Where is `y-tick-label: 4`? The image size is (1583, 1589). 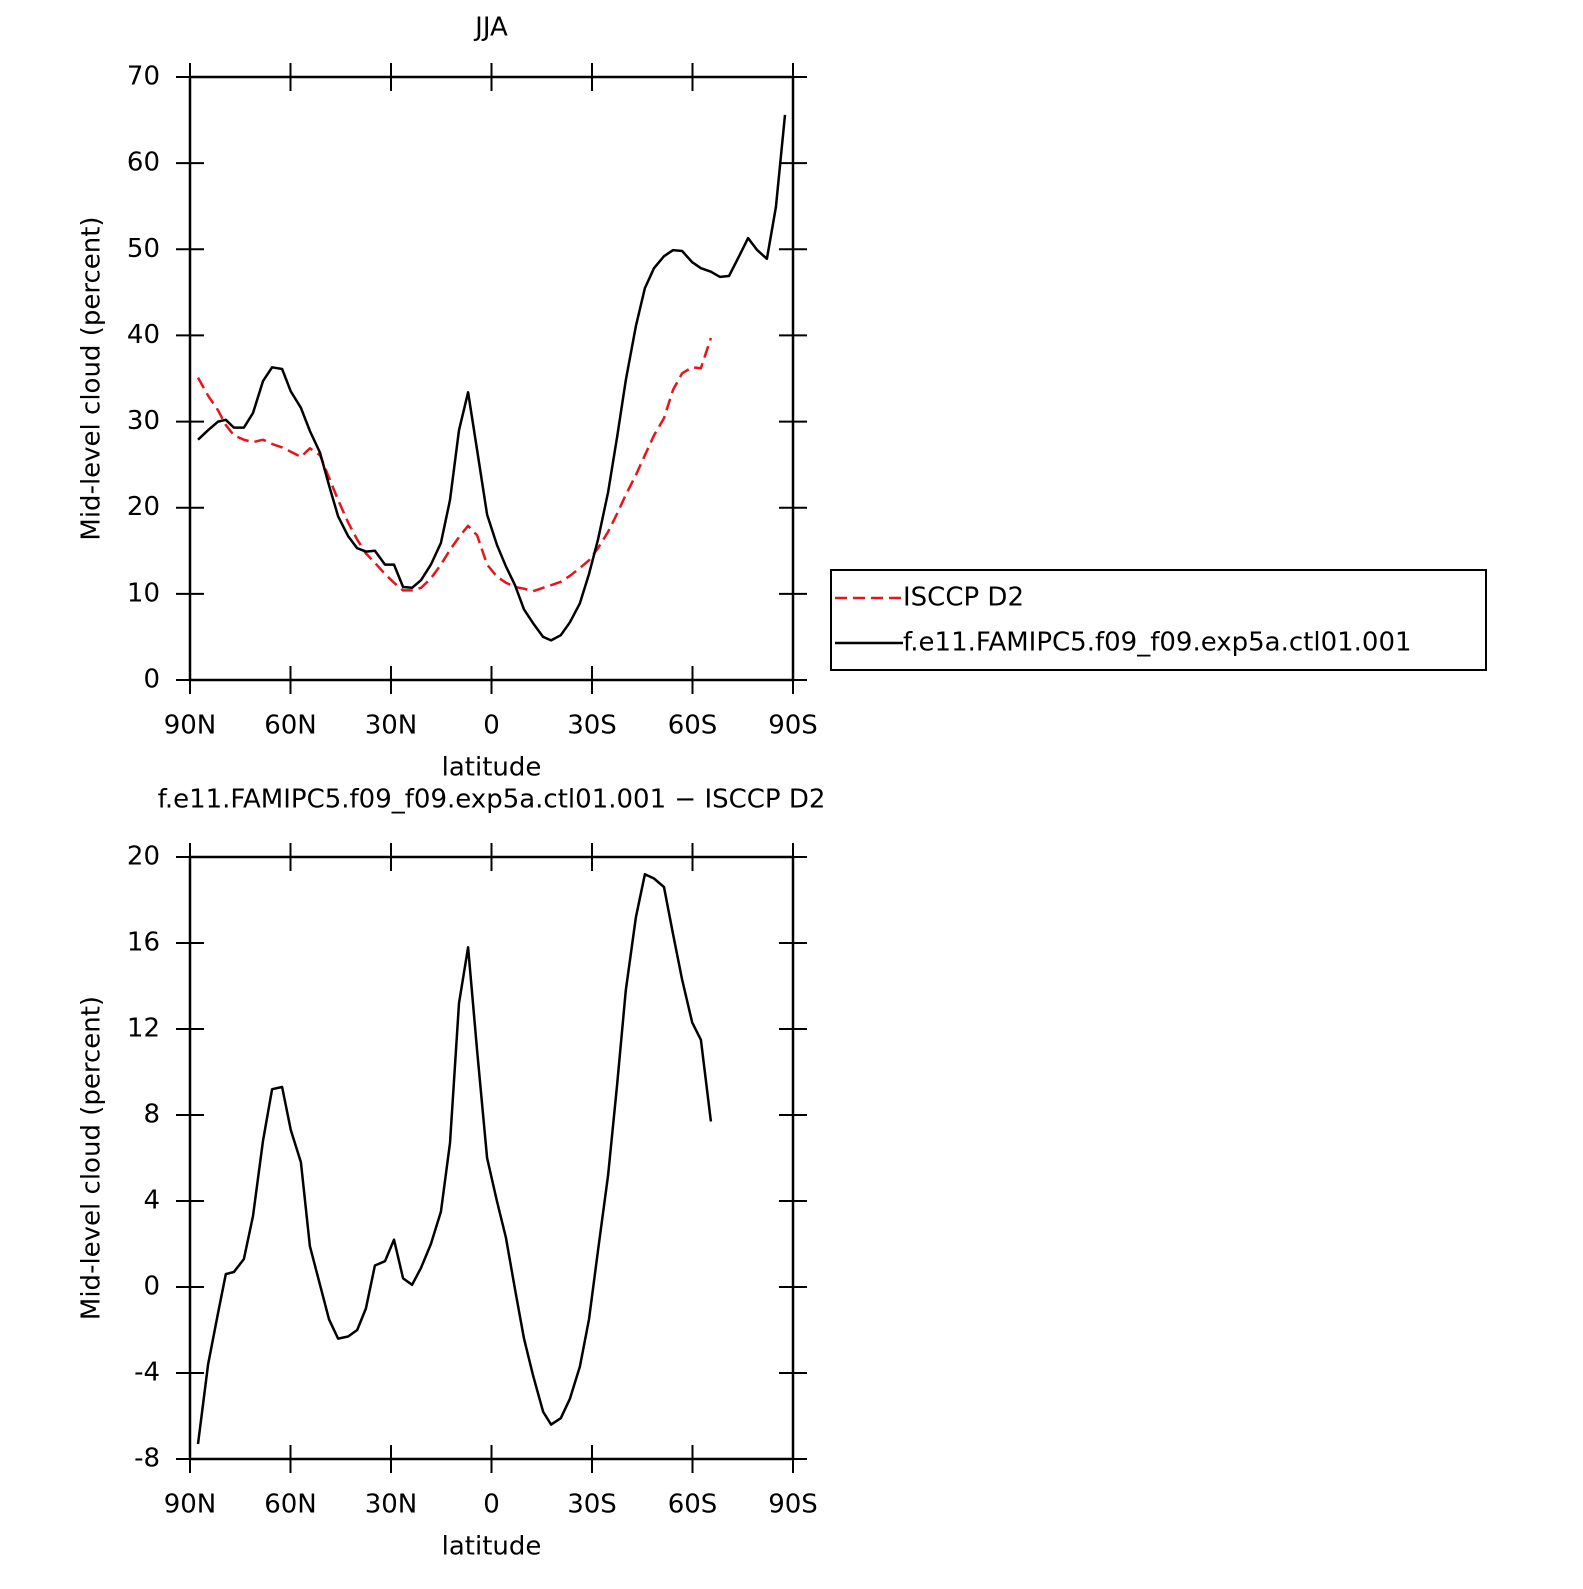 y-tick-label: 4 is located at coordinates (151, 1201).